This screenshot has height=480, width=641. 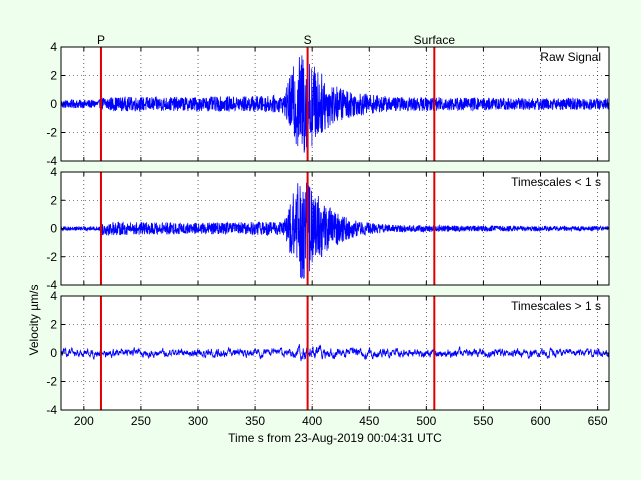 What do you see at coordinates (598, 421) in the screenshot?
I see `x-tick-label: 650` at bounding box center [598, 421].